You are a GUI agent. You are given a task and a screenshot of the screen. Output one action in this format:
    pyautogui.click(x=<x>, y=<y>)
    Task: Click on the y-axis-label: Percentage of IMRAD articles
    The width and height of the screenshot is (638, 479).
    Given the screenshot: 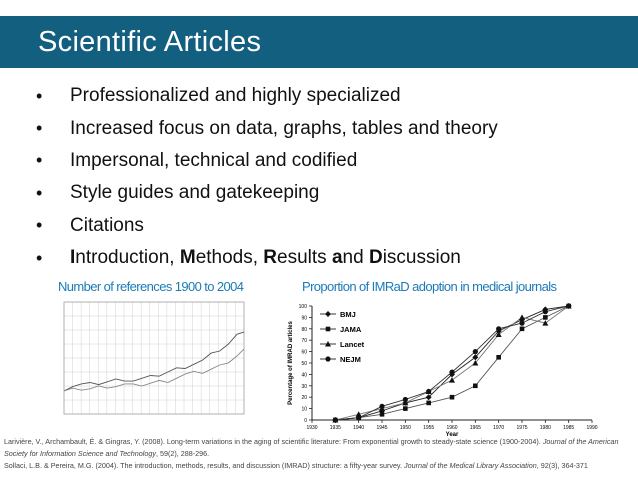 What is the action you would take?
    pyautogui.click(x=291, y=362)
    